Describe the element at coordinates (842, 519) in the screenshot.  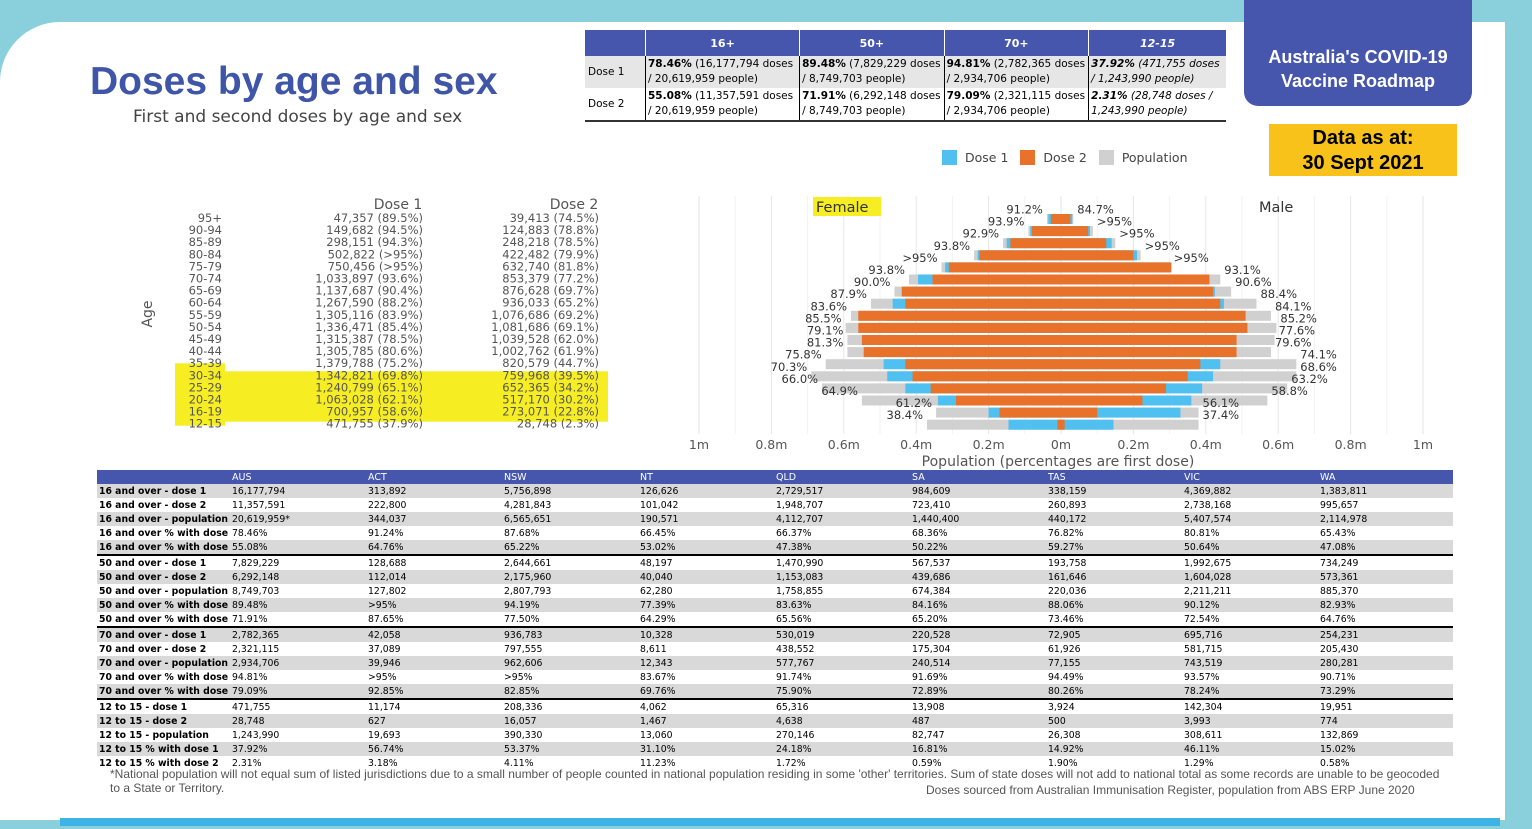
I see `jurisdiction-cell: 4,112,707` at that location.